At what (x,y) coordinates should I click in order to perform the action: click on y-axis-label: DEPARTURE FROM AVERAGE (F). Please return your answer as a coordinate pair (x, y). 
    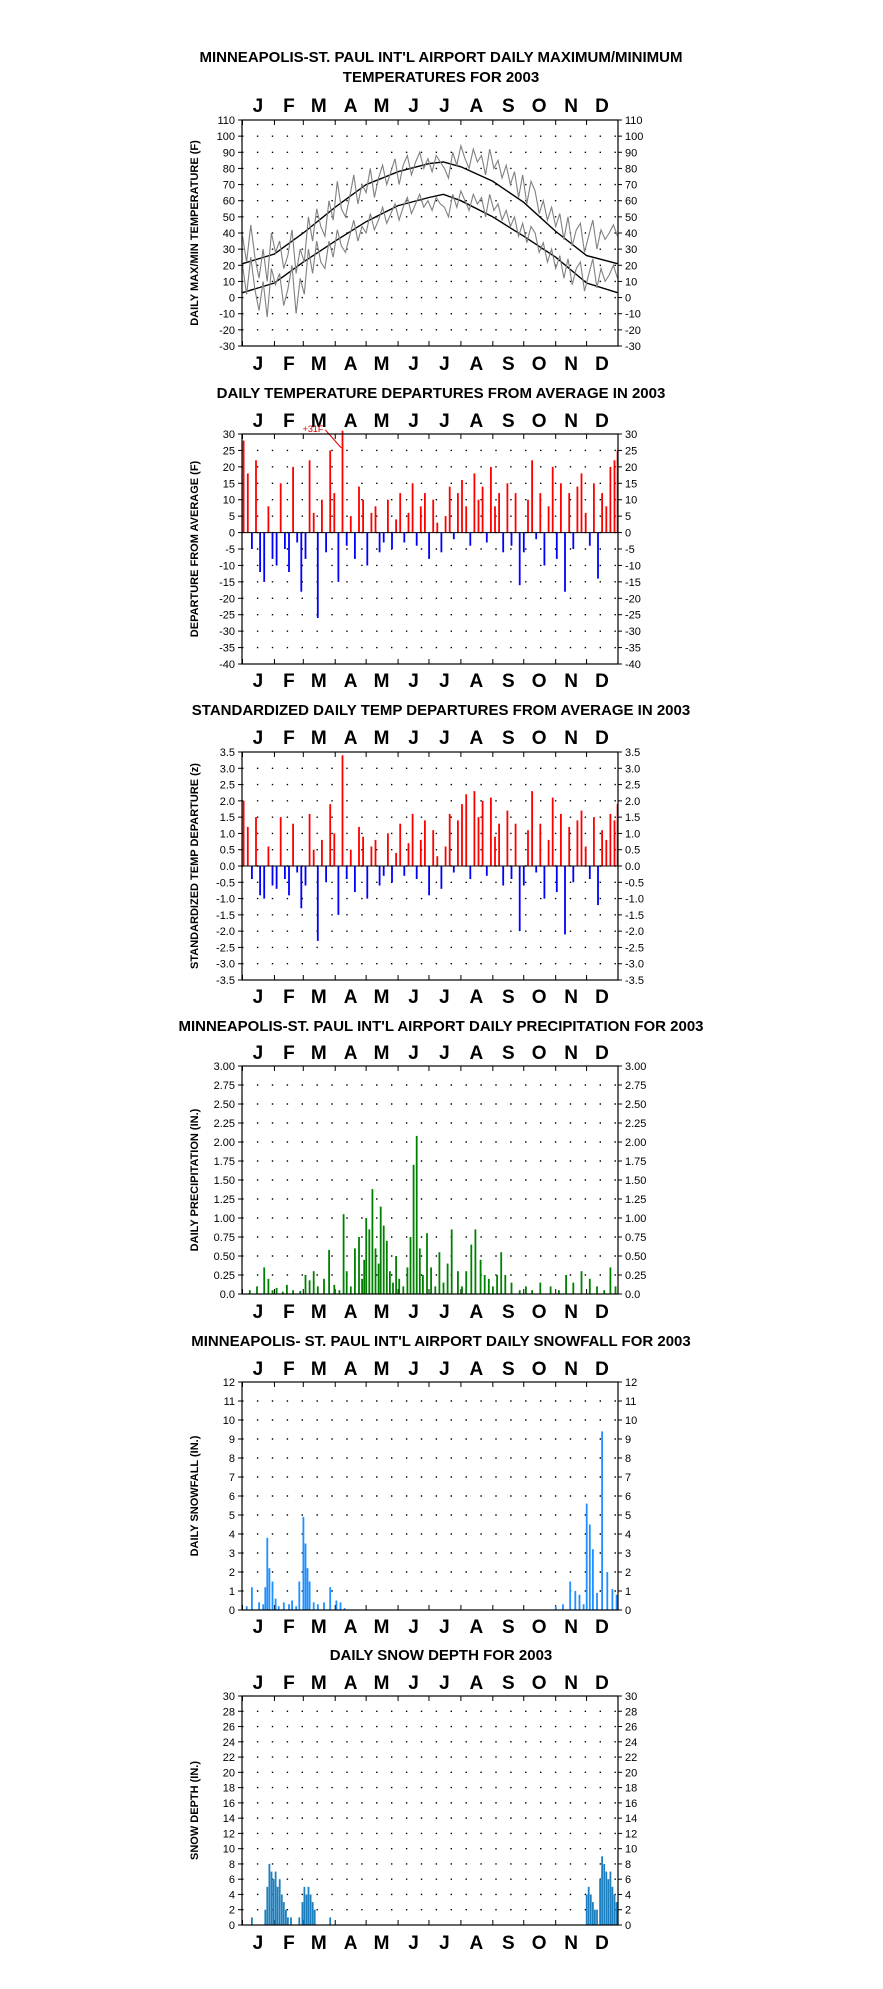
    Looking at the image, I should click on (195, 548).